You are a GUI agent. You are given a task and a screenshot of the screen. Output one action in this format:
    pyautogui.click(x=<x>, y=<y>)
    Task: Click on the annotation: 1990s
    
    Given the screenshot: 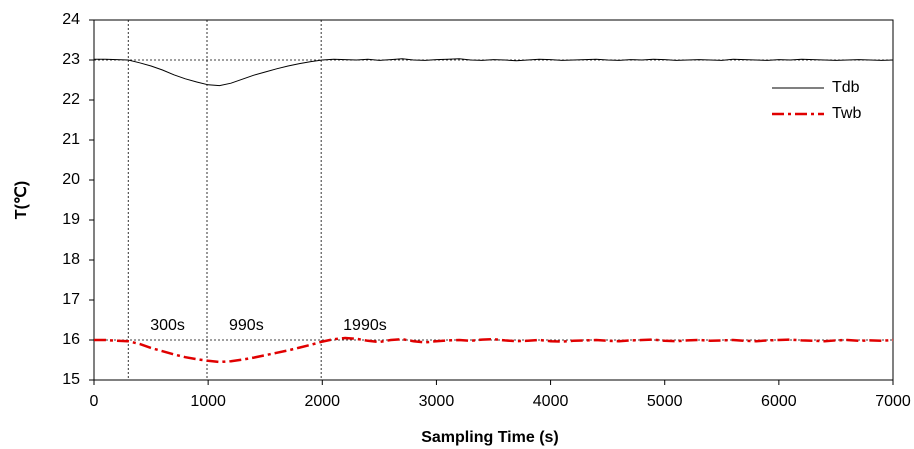 What is the action you would take?
    pyautogui.click(x=365, y=325)
    